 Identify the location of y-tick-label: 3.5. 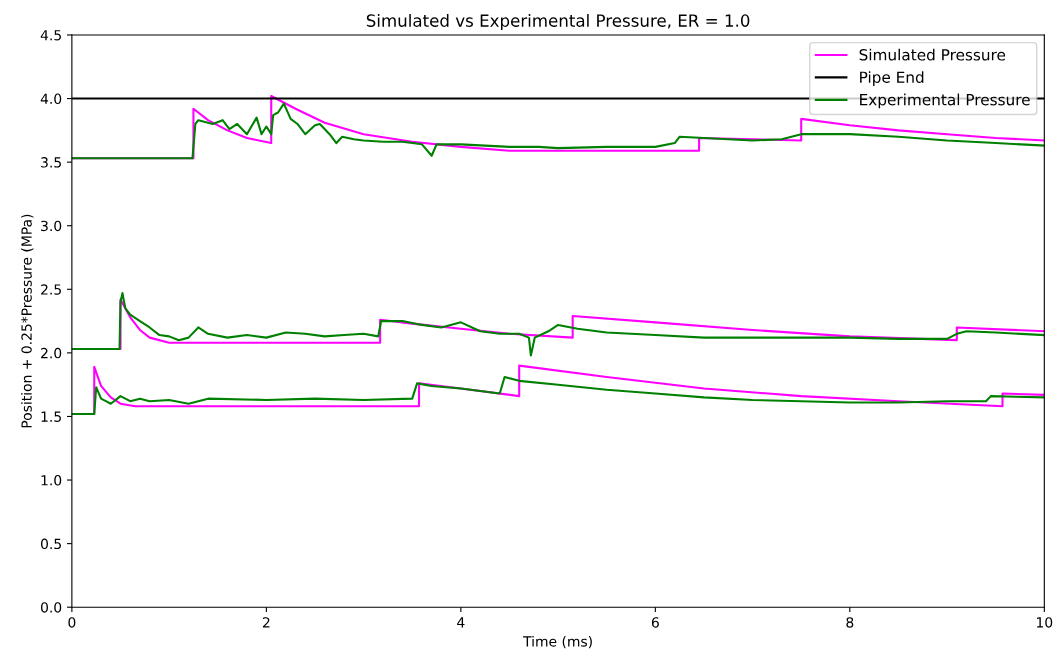
(51, 162).